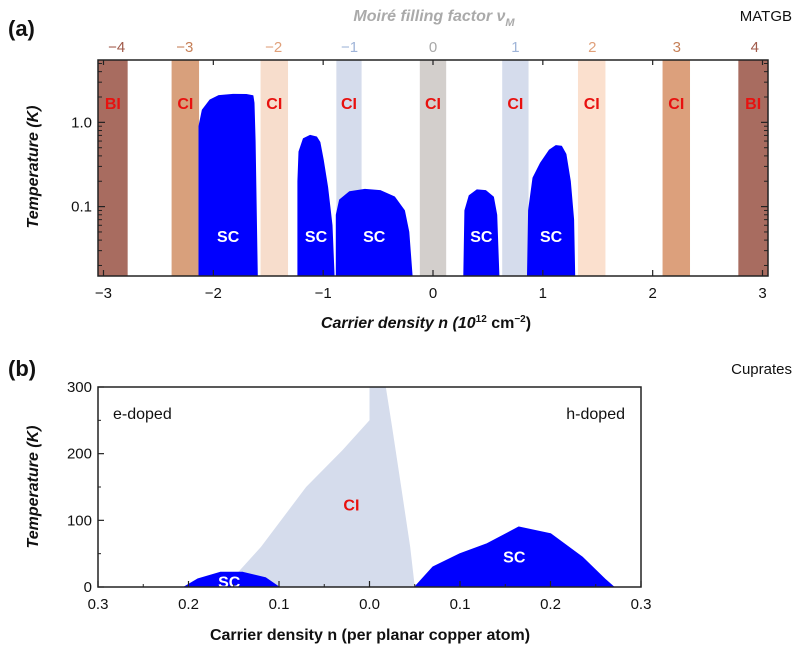  I want to click on e-doped-label: e-doped, so click(142, 414).